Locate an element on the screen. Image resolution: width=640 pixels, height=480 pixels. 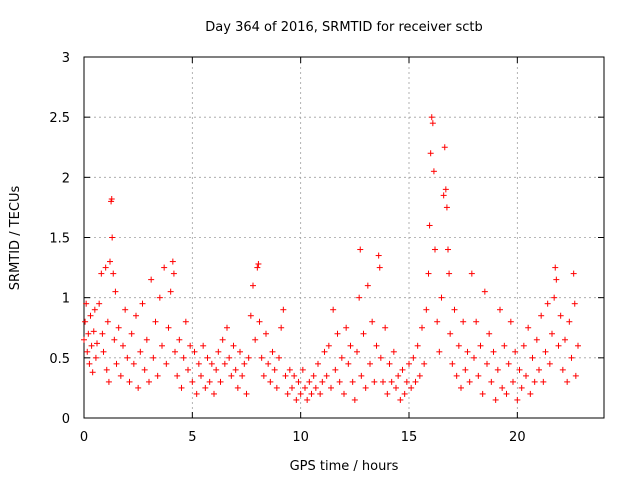
x-tick-label: 5 is located at coordinates (192, 437).